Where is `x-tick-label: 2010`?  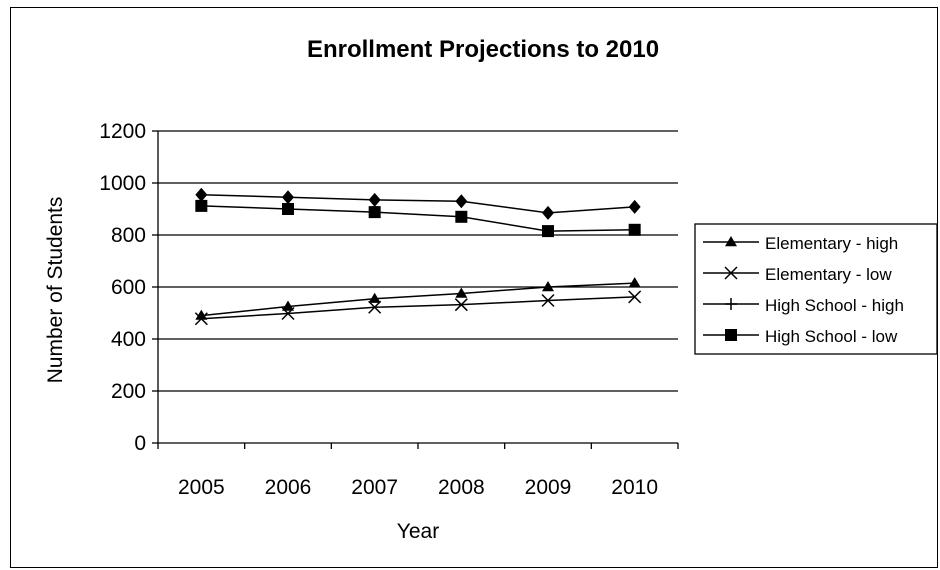
x-tick-label: 2010 is located at coordinates (634, 487).